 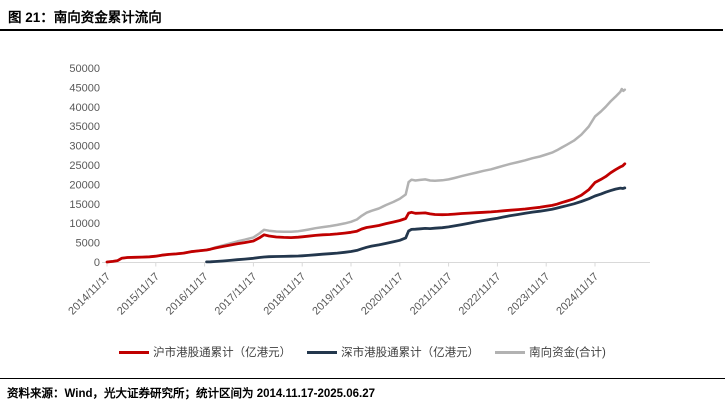 I want to click on legend-item-sh-connect: 沪市港股通累计（亿港元）, so click(x=205, y=352).